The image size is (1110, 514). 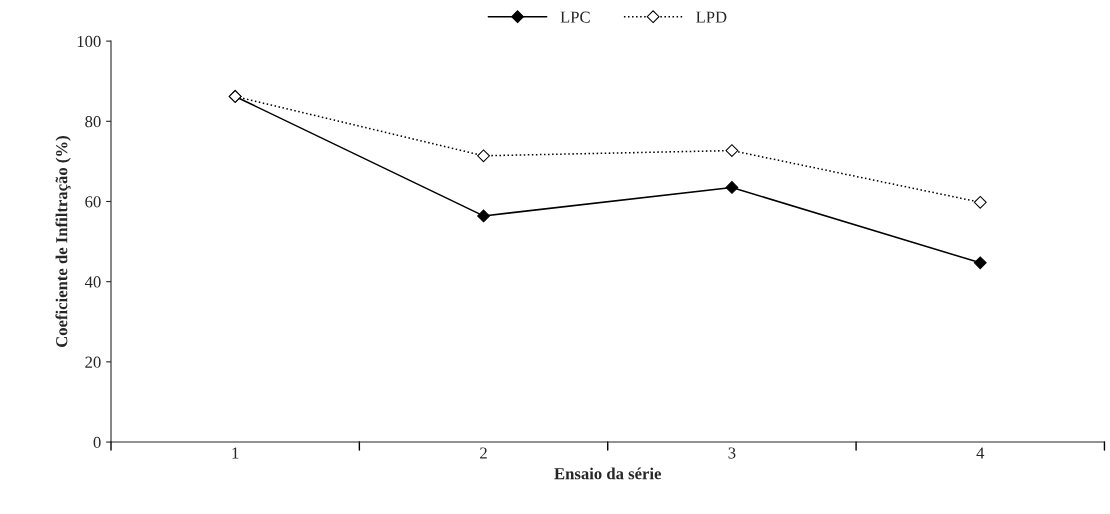 I want to click on y-tick-label: 80, so click(x=93, y=122).